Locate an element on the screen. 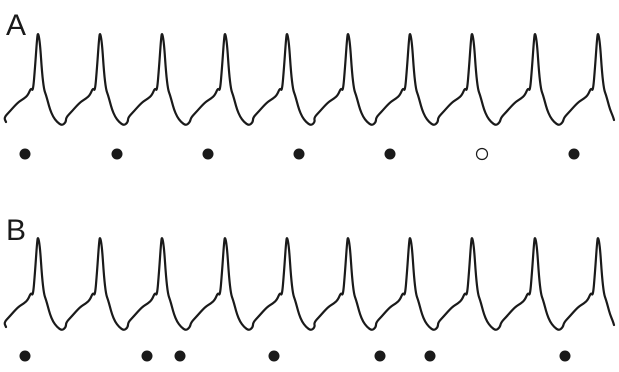  panel-b-markers is located at coordinates (295, 356).